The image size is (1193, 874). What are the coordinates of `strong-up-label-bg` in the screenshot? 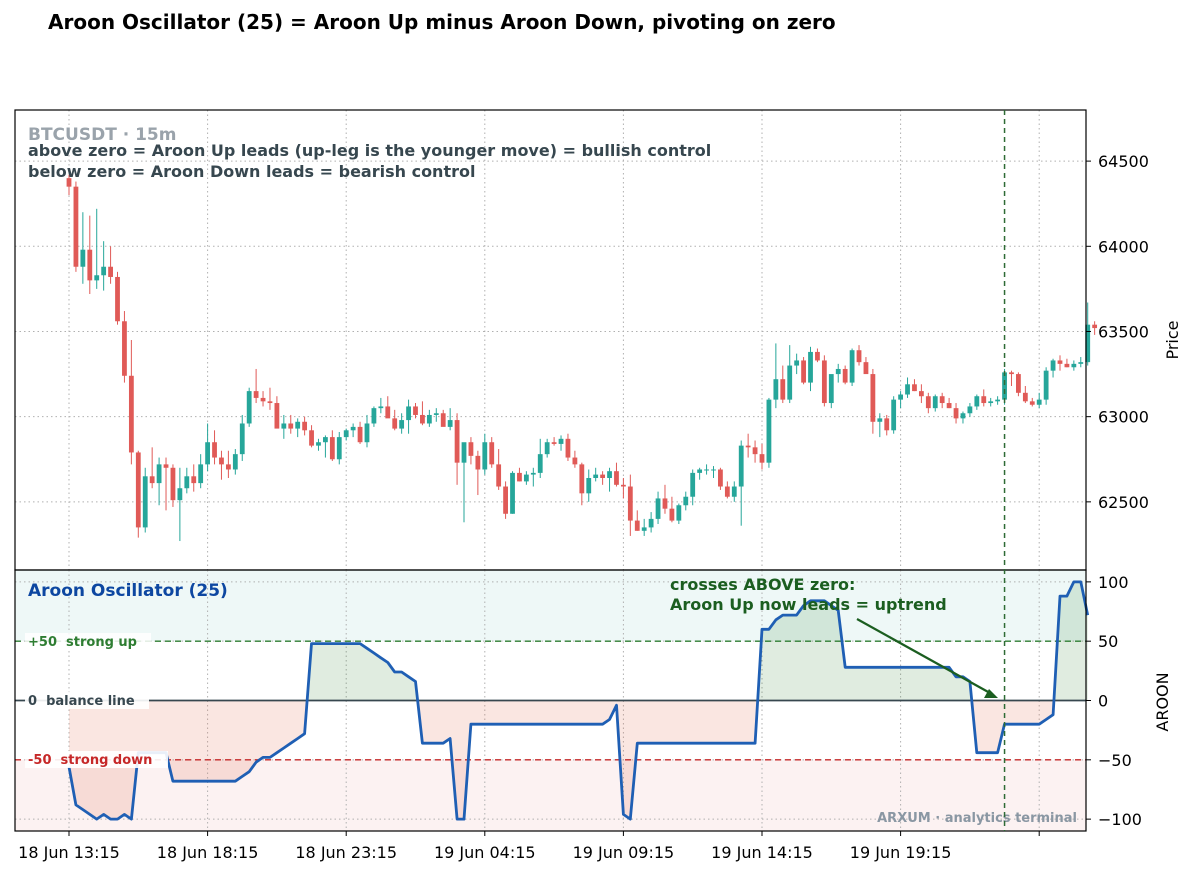 It's located at (88, 641).